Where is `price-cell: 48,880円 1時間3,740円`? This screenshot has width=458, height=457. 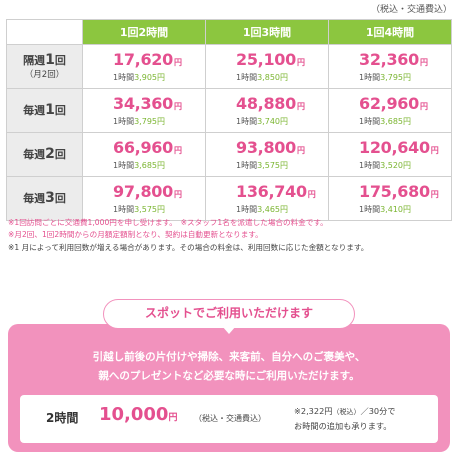
price-cell: 48,880円 1時間3,740円 is located at coordinates (267, 110).